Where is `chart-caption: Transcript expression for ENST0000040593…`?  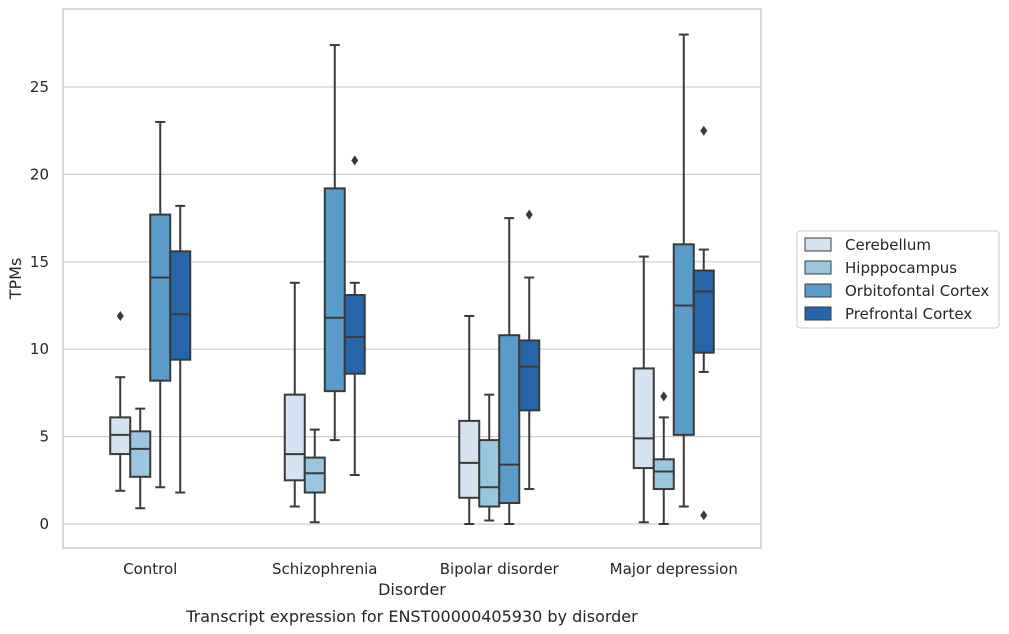
chart-caption: Transcript expression for ENST0000040593… is located at coordinates (411, 616).